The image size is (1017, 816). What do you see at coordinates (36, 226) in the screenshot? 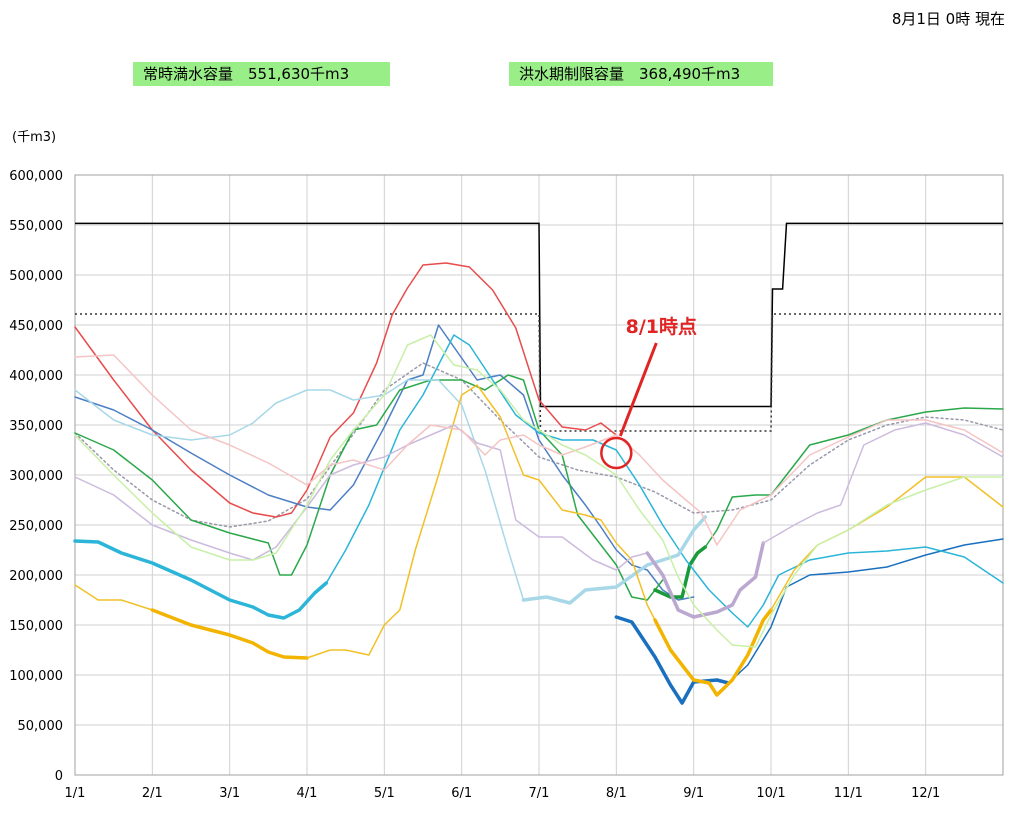
I see `y-tick-label: 550,000` at bounding box center [36, 226].